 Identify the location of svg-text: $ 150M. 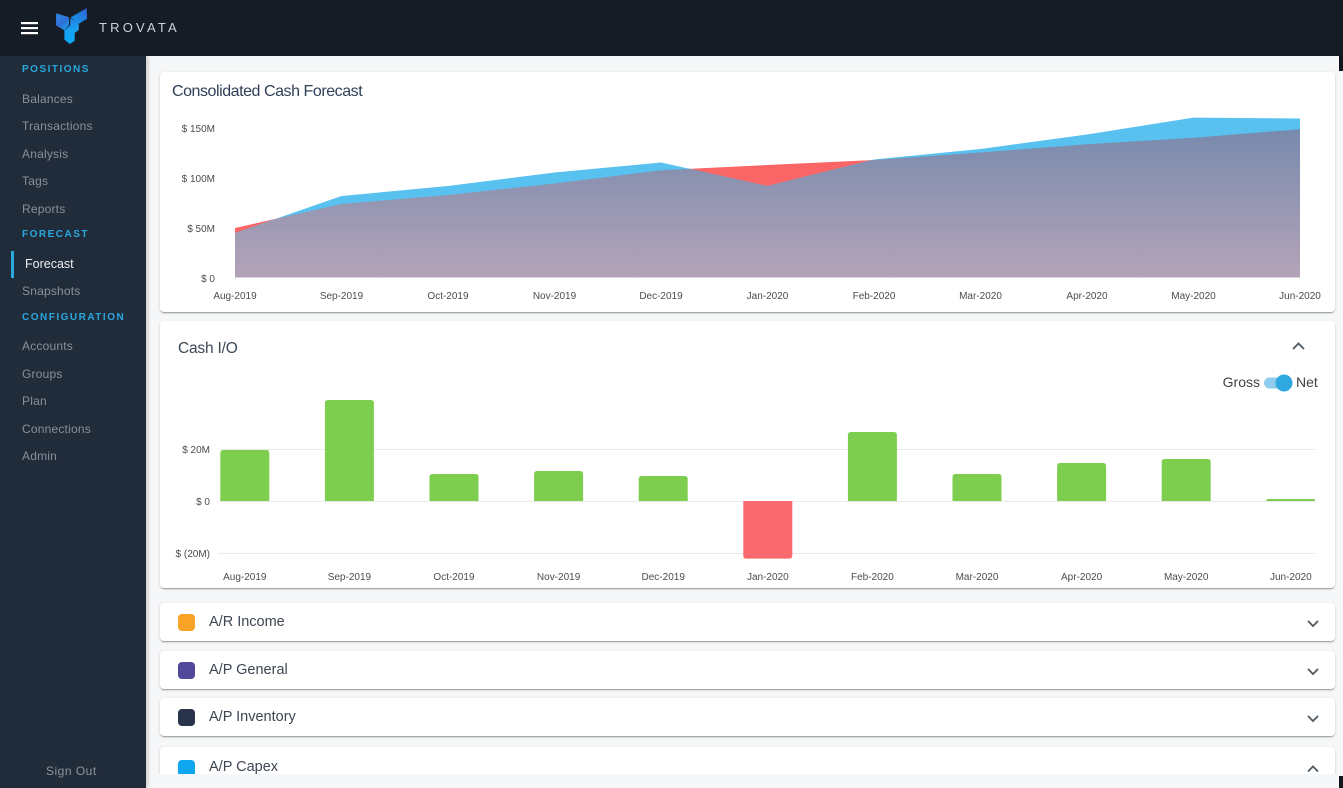
(198, 129).